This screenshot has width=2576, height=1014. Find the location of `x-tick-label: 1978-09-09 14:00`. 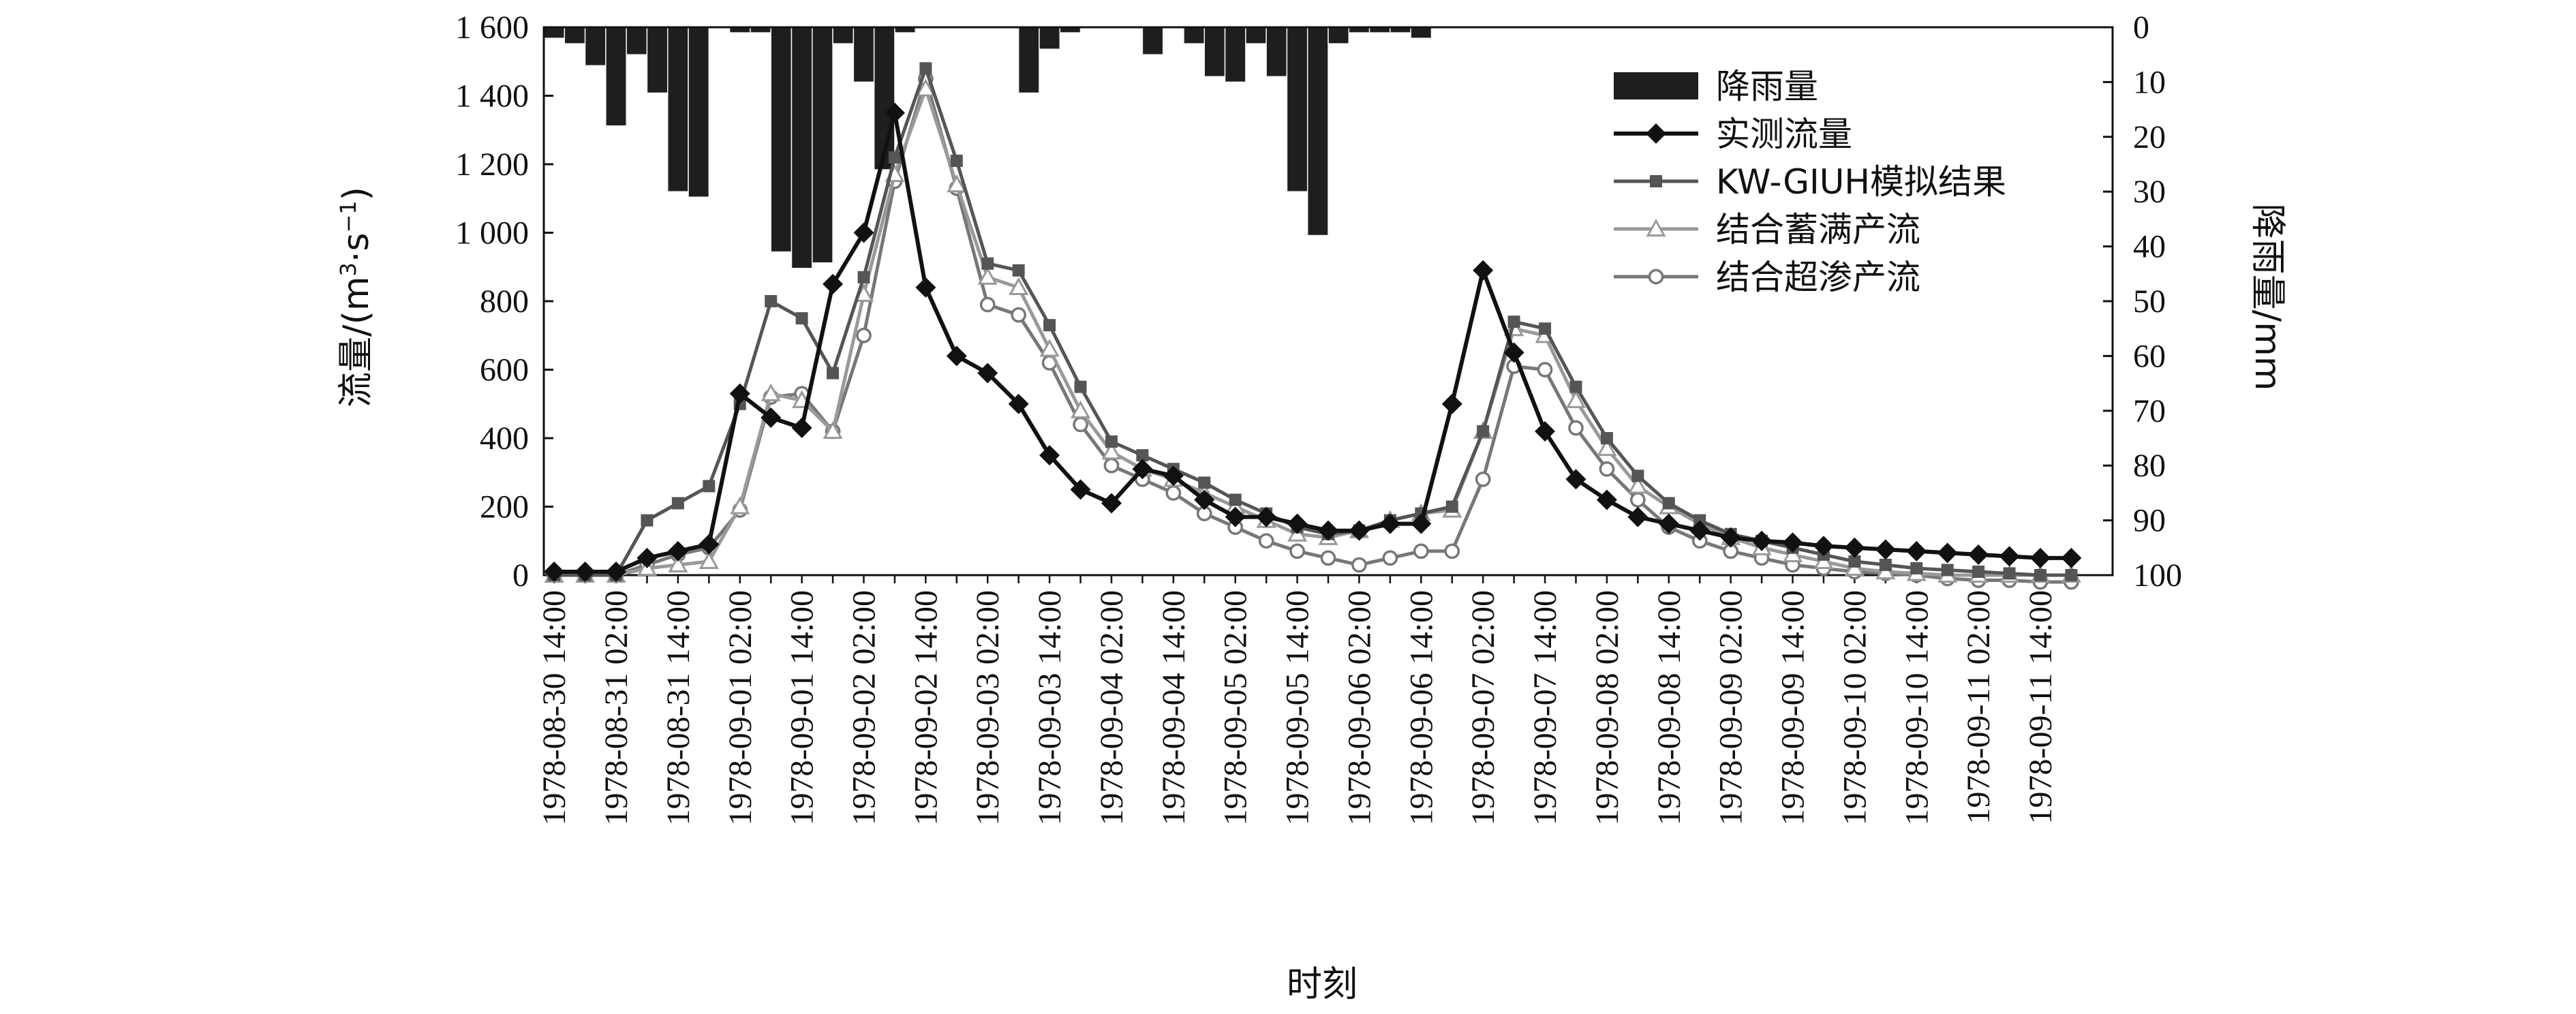

x-tick-label: 1978-09-09 14:00 is located at coordinates (1793, 707).